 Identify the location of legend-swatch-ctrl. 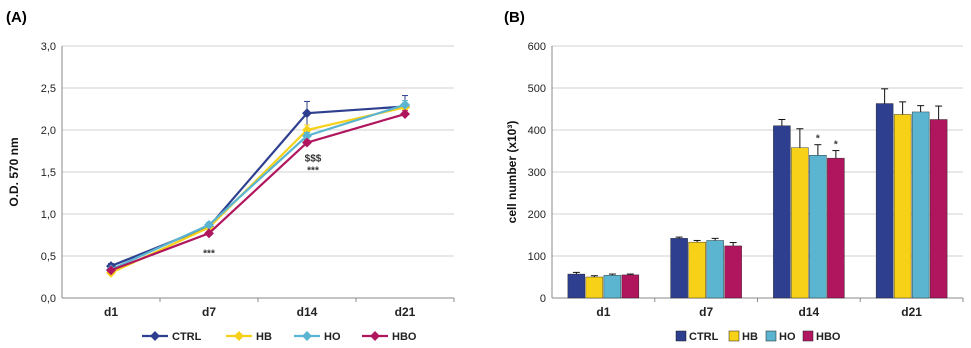
(681, 336).